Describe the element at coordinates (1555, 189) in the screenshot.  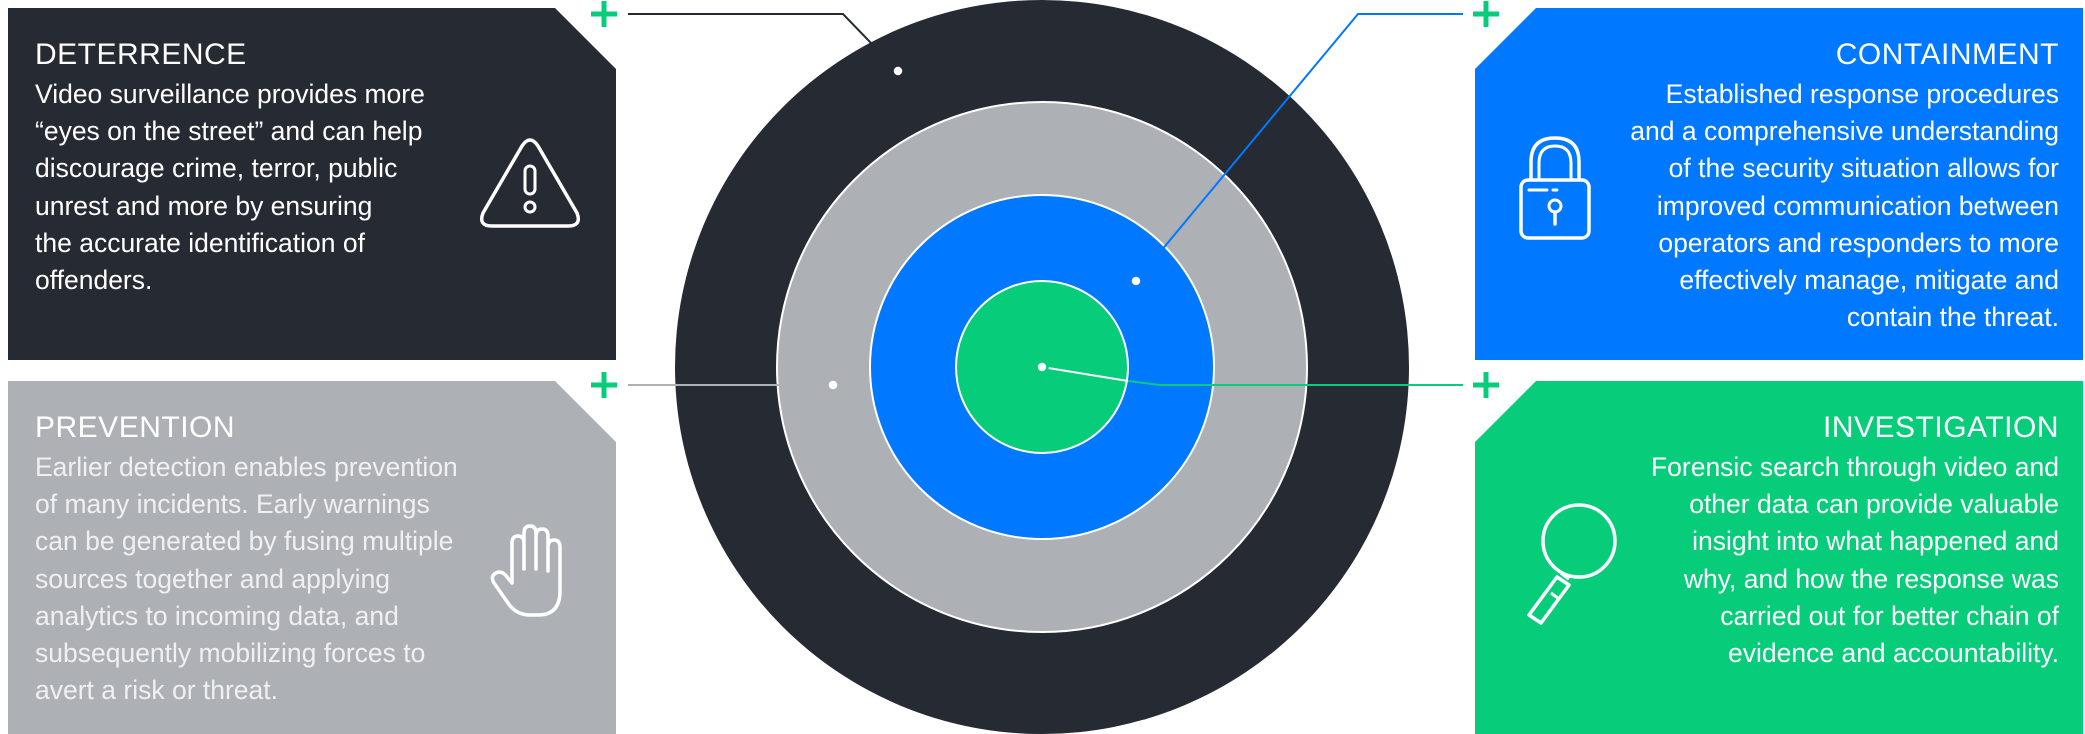
I see `padlock-icon` at that location.